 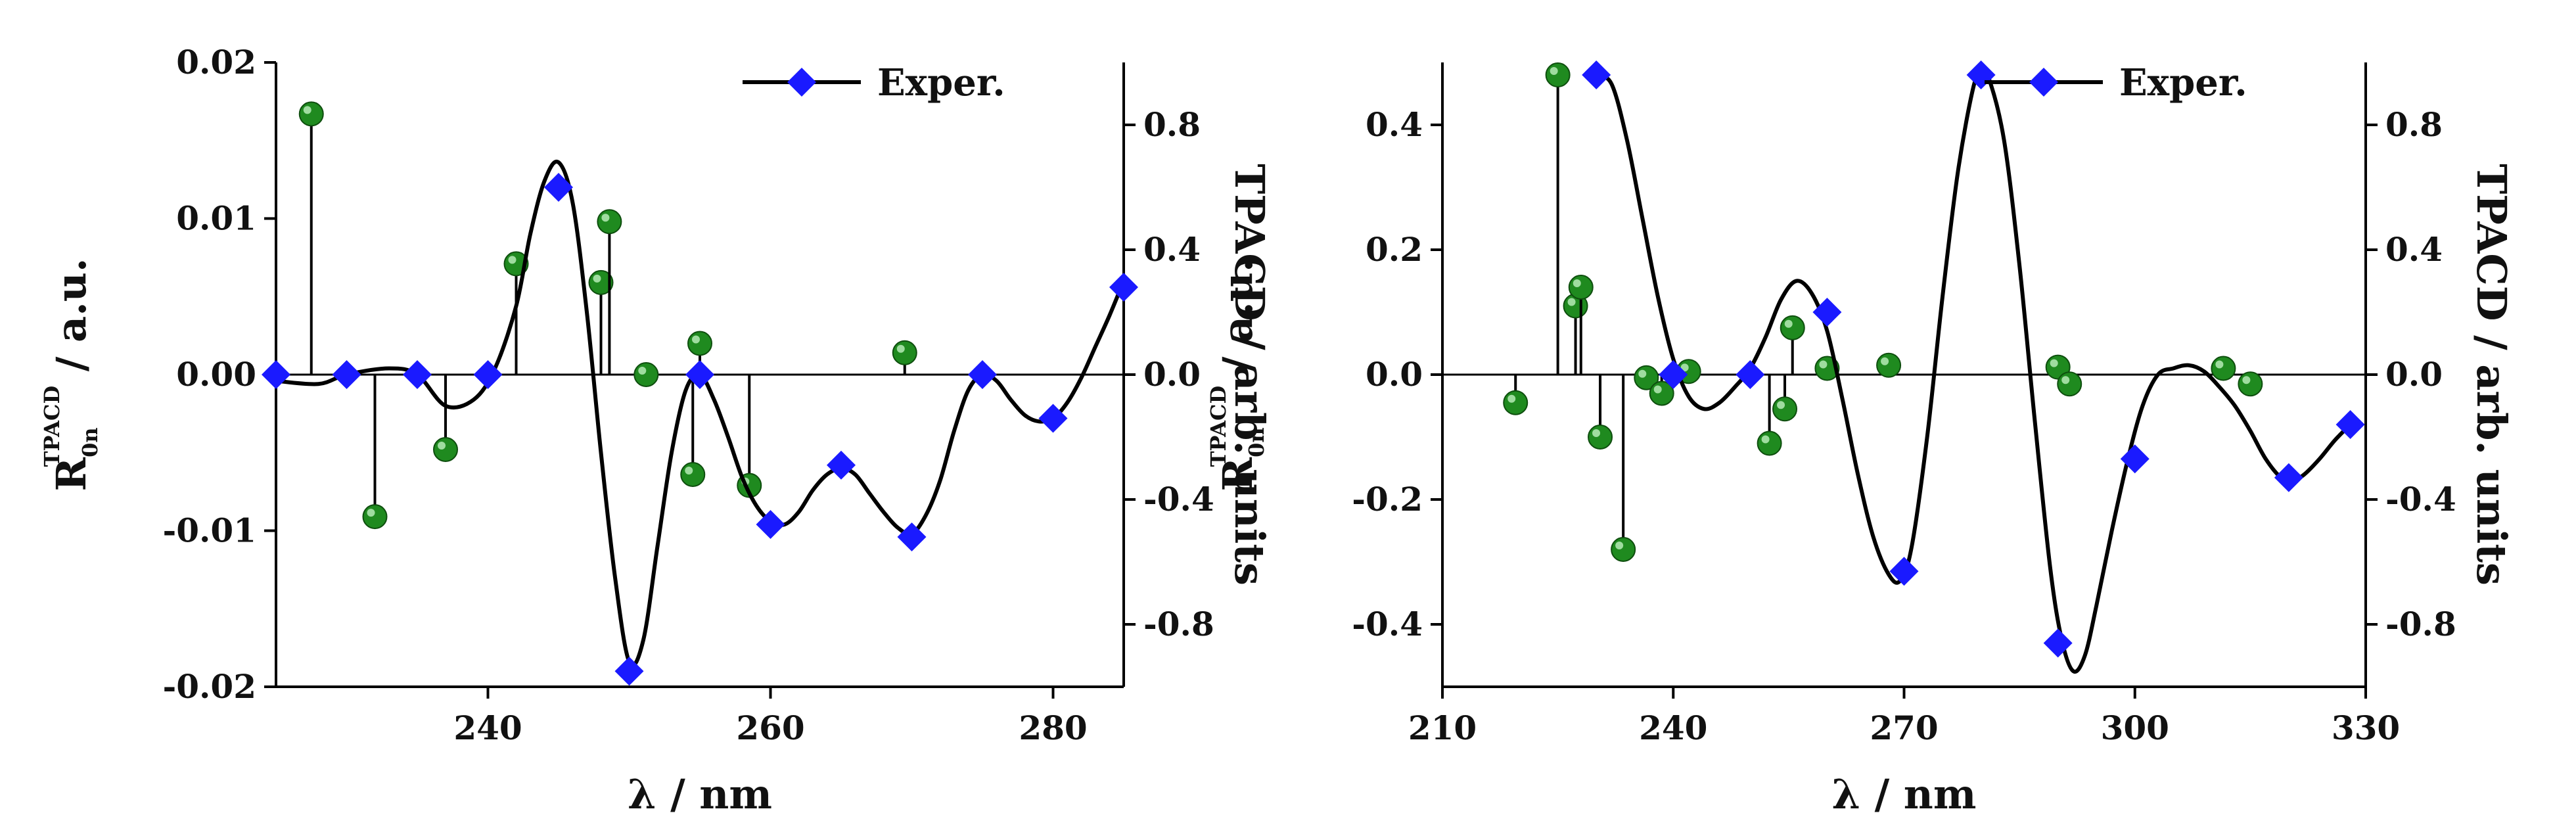 What do you see at coordinates (700, 794) in the screenshot?
I see `x-axis-label: λ / nm` at bounding box center [700, 794].